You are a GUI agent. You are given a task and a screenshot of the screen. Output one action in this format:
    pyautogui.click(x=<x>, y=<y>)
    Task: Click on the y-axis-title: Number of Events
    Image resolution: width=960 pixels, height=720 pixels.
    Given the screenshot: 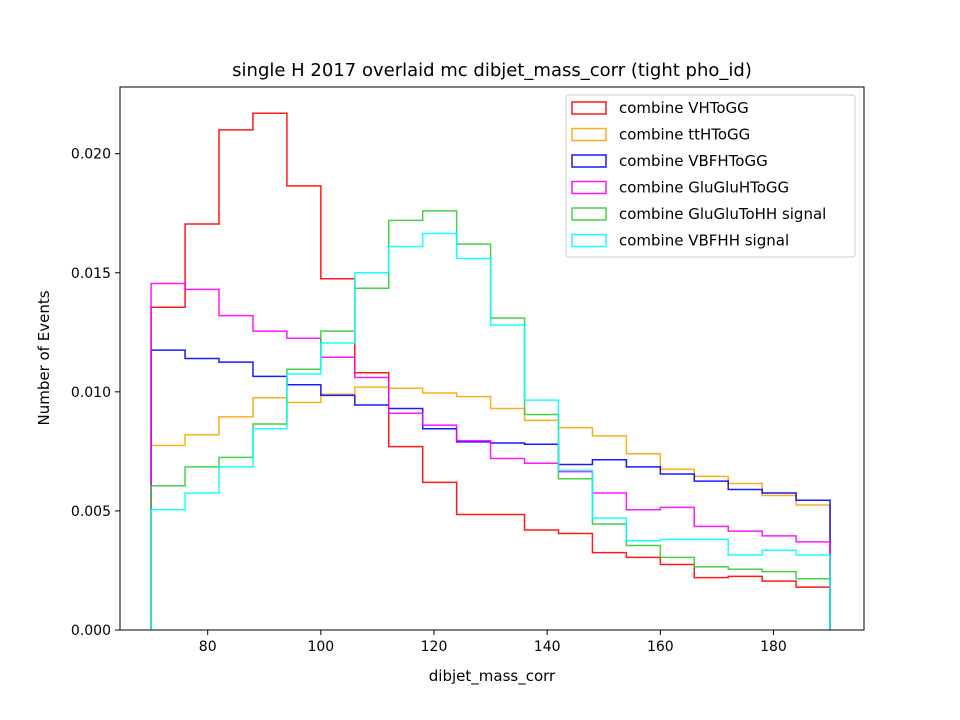 What is the action you would take?
    pyautogui.click(x=44, y=357)
    